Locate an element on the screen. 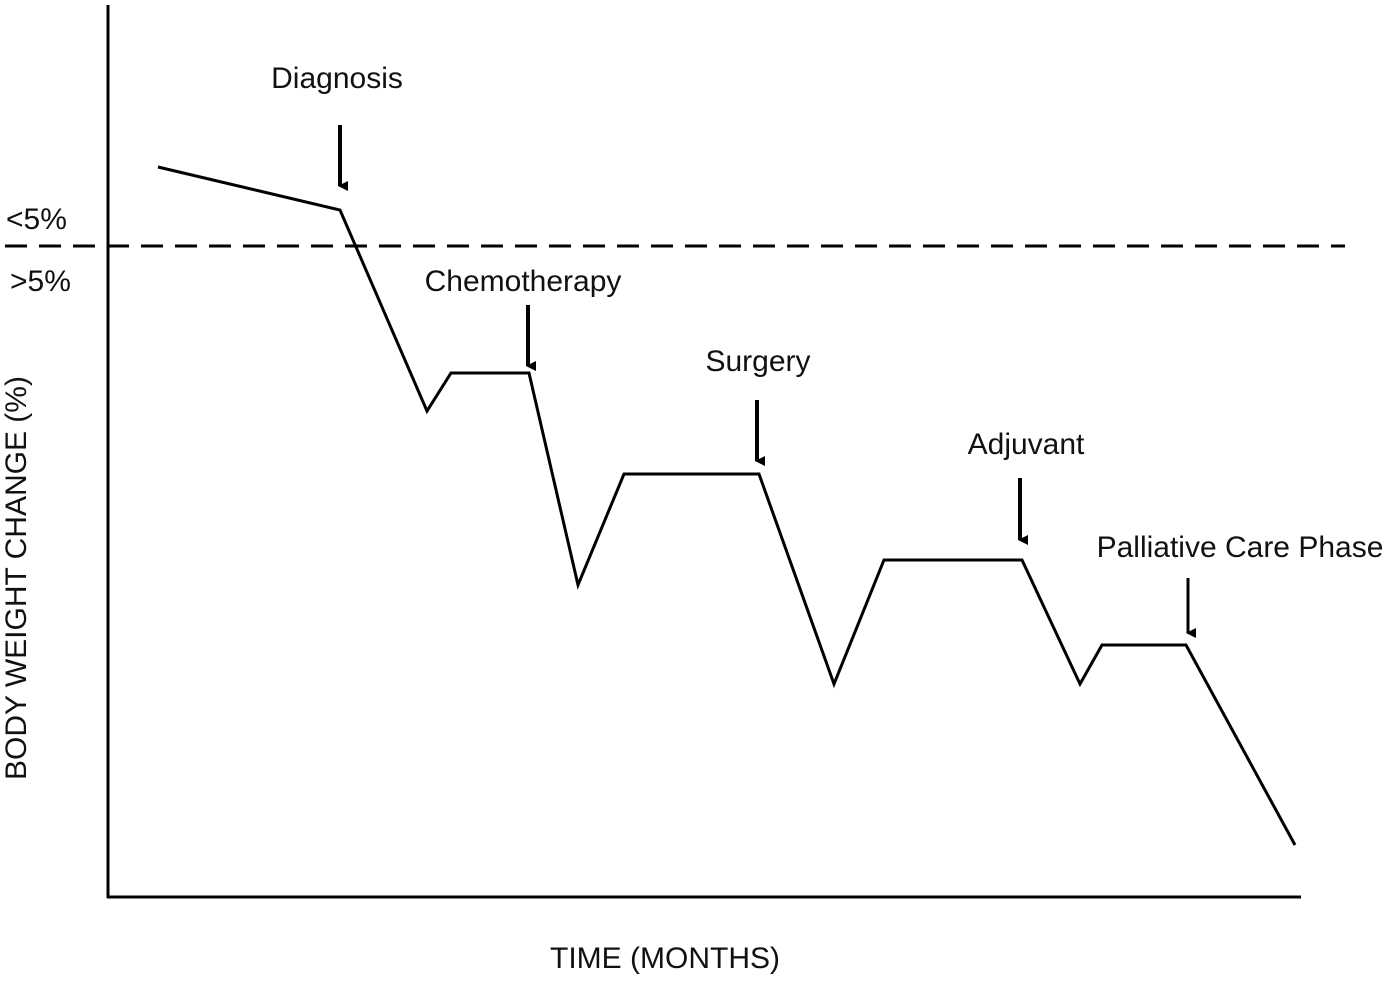 This screenshot has width=1400, height=981. x-axis-label: TIME (MONTHS) is located at coordinates (665, 958).